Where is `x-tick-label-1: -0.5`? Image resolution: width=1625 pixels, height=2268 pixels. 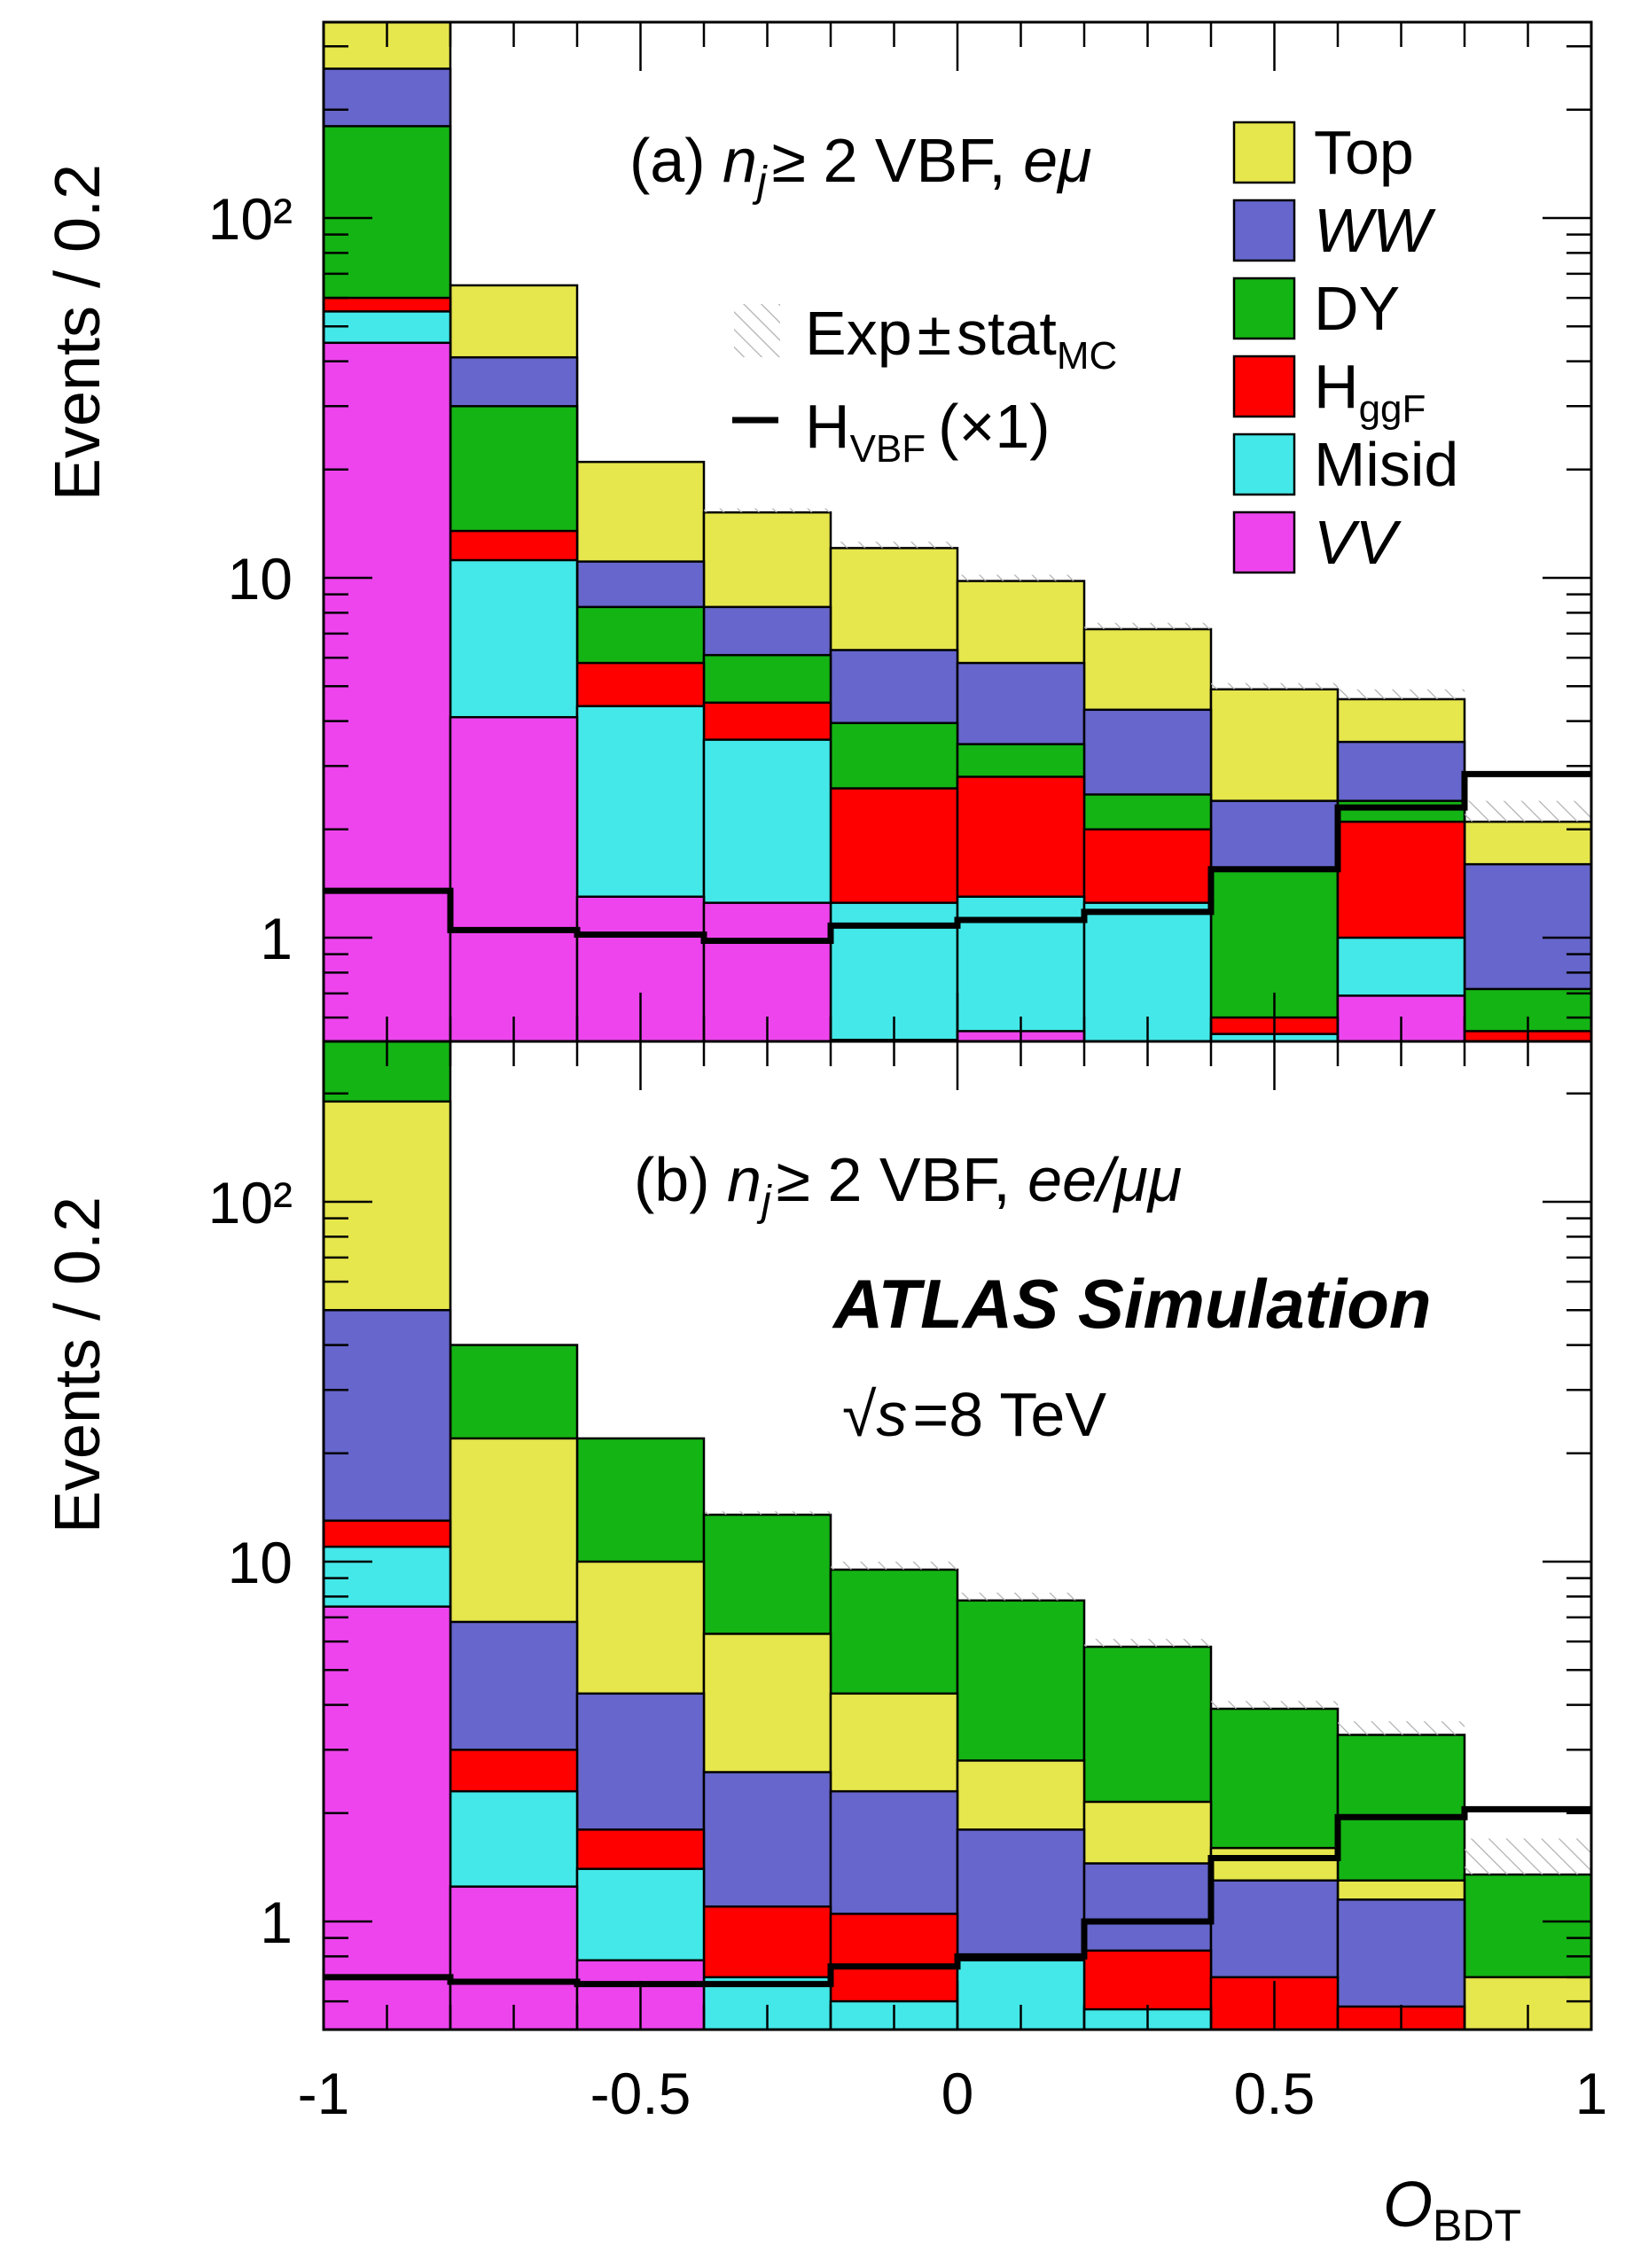
x-tick-label-1: -0.5 is located at coordinates (640, 2093).